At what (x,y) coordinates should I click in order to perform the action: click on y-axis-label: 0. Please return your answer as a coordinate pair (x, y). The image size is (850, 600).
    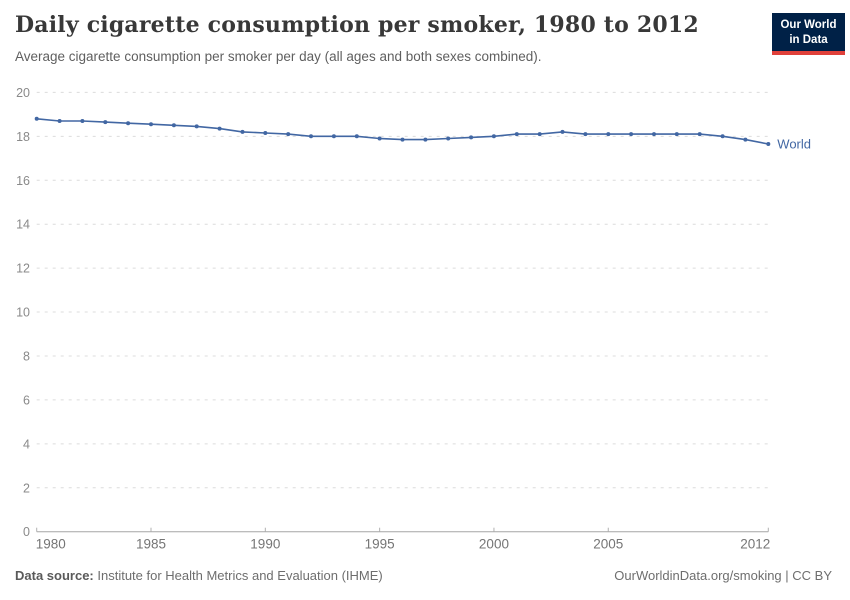
    Looking at the image, I should click on (26, 532).